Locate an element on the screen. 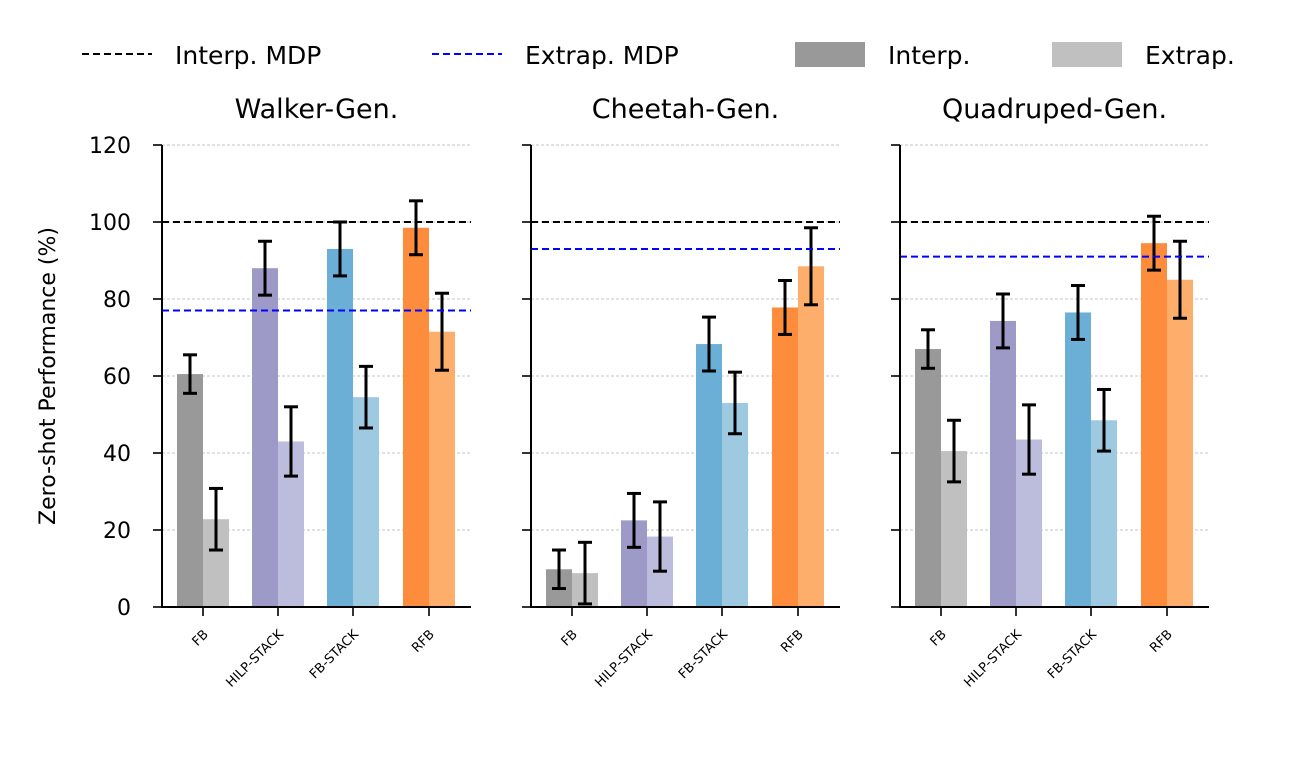 This screenshot has height=767, width=1296. y-tick-label-100: 100 is located at coordinates (110, 223).